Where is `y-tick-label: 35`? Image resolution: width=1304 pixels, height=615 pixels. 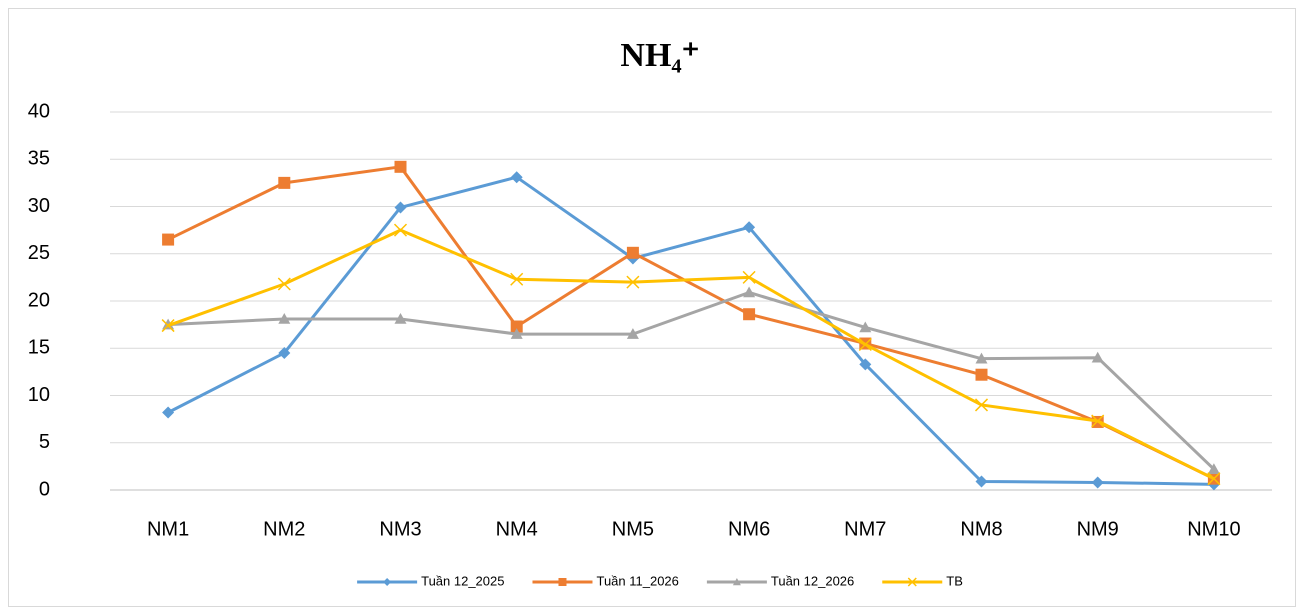
y-tick-label: 35 is located at coordinates (39, 159).